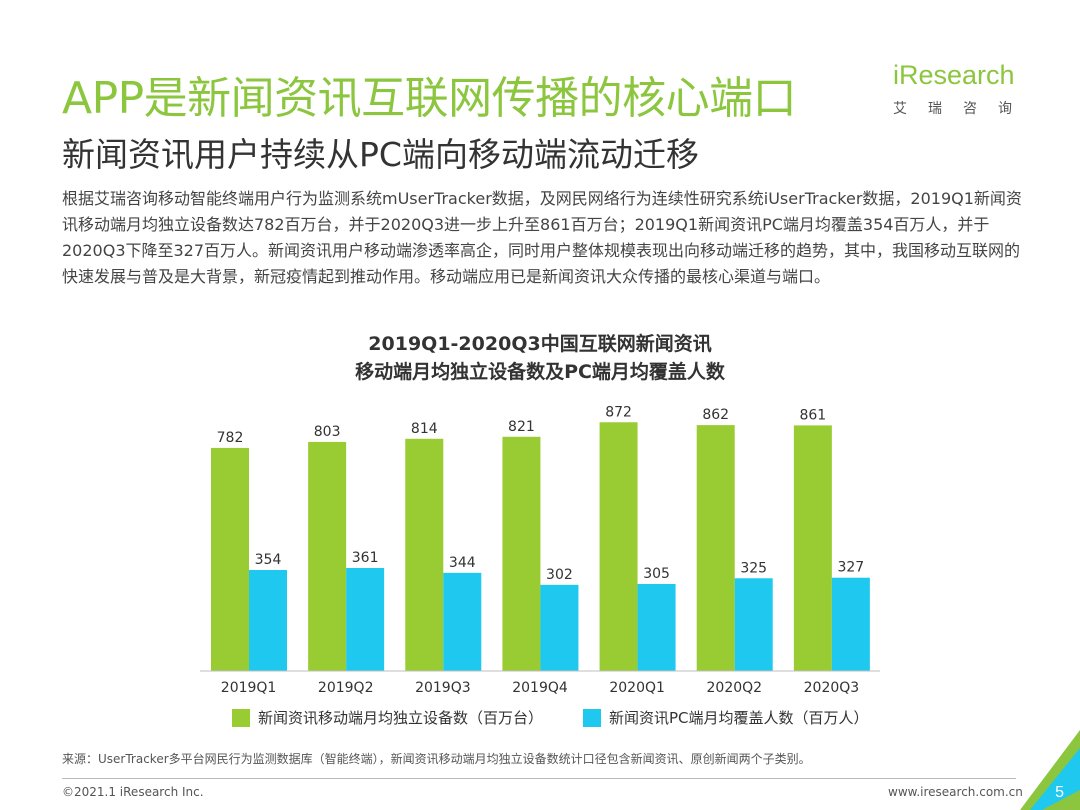 The image size is (1080, 810). What do you see at coordinates (850, 624) in the screenshot?
I see `bar-pc-2020Q3` at bounding box center [850, 624].